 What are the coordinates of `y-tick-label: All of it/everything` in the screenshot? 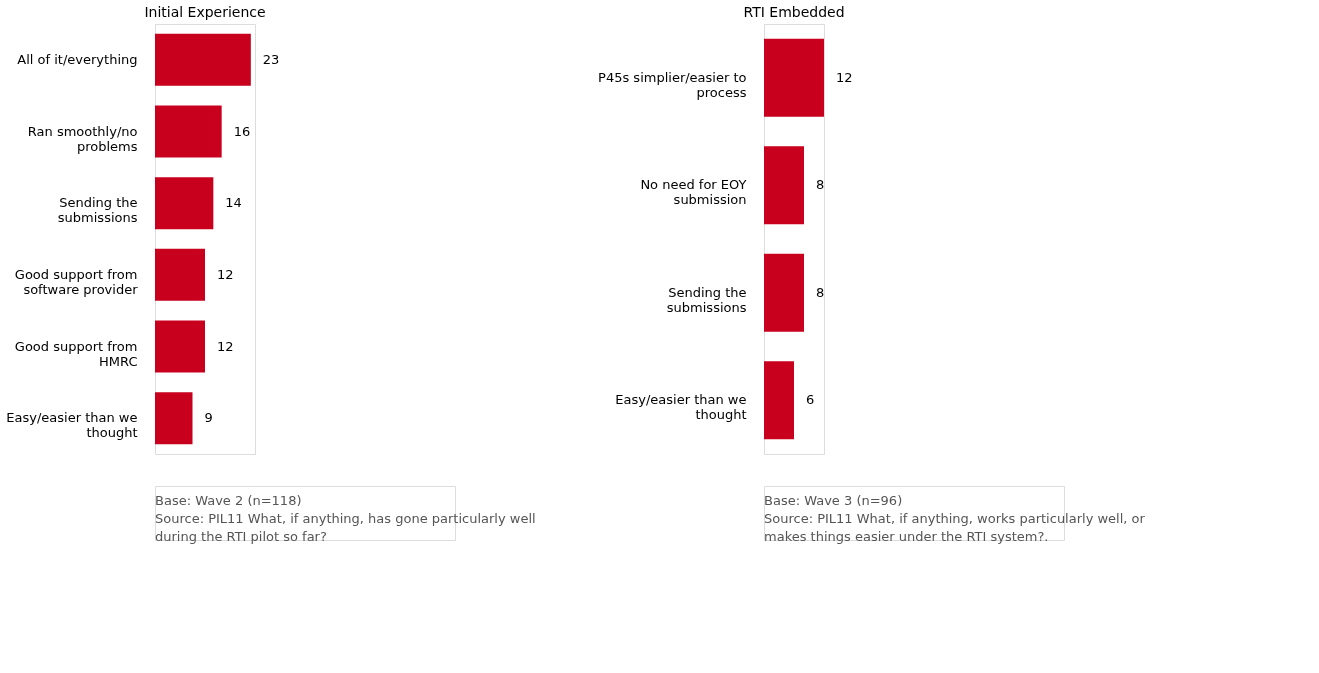 It's located at (77, 59).